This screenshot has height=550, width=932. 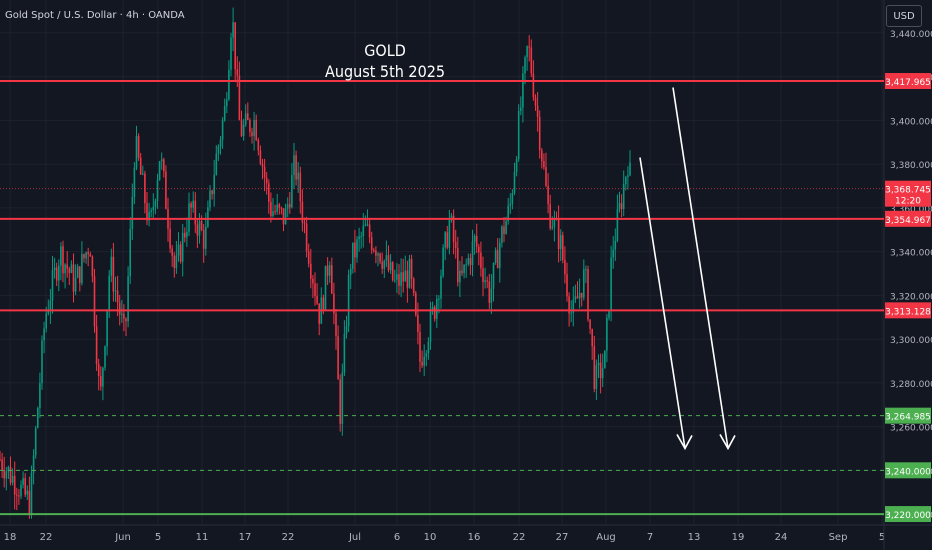 What do you see at coordinates (694, 537) in the screenshot?
I see `x-tick-label: 13` at bounding box center [694, 537].